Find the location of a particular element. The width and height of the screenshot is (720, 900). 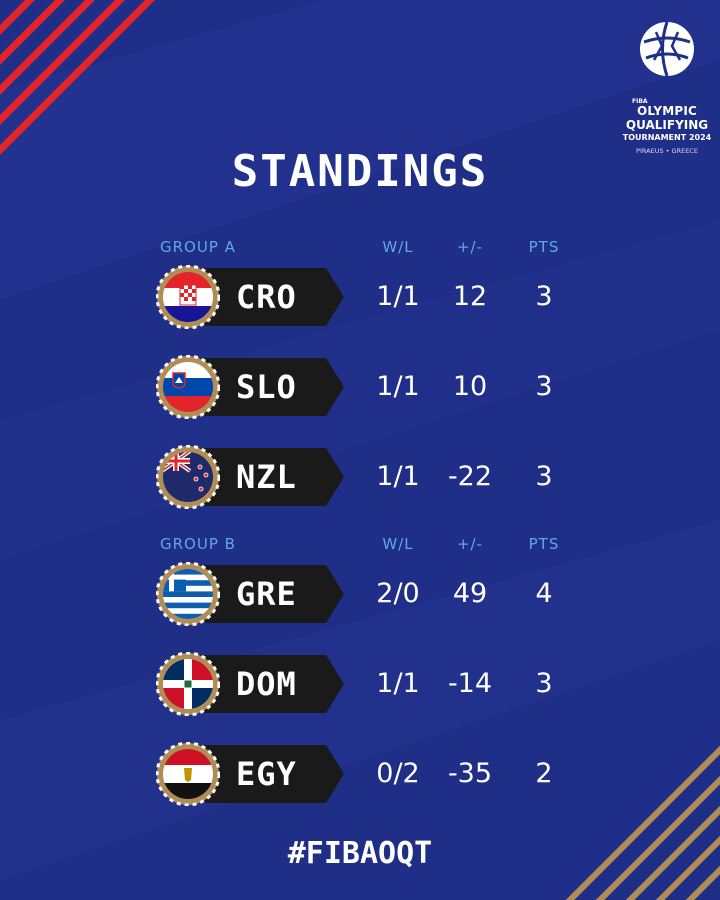

standings-row: EGY 0/2 -35 2 is located at coordinates (360, 774).